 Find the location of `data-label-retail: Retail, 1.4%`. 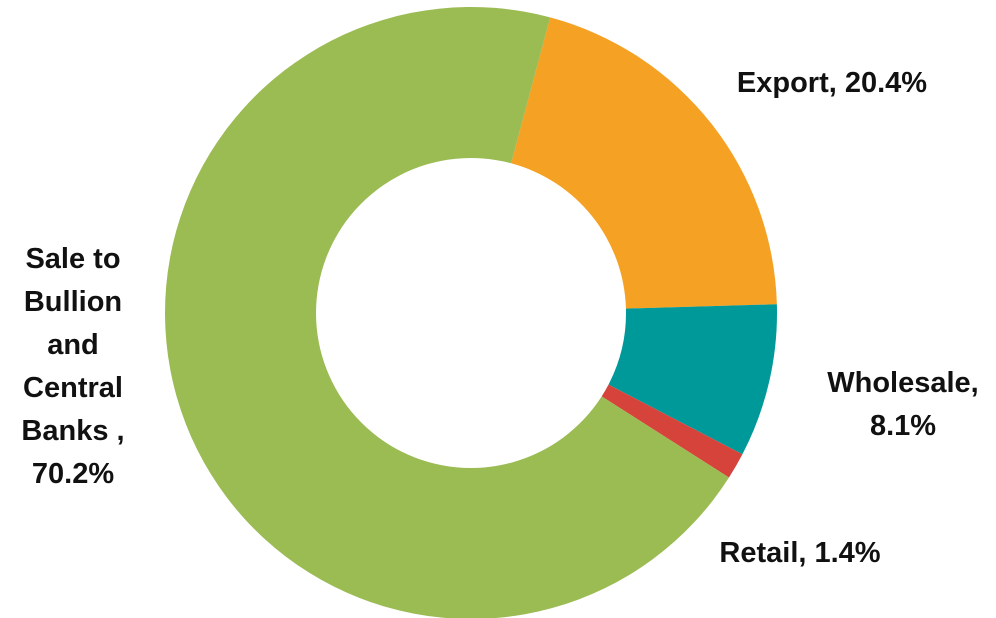

data-label-retail: Retail, 1.4% is located at coordinates (799, 553).